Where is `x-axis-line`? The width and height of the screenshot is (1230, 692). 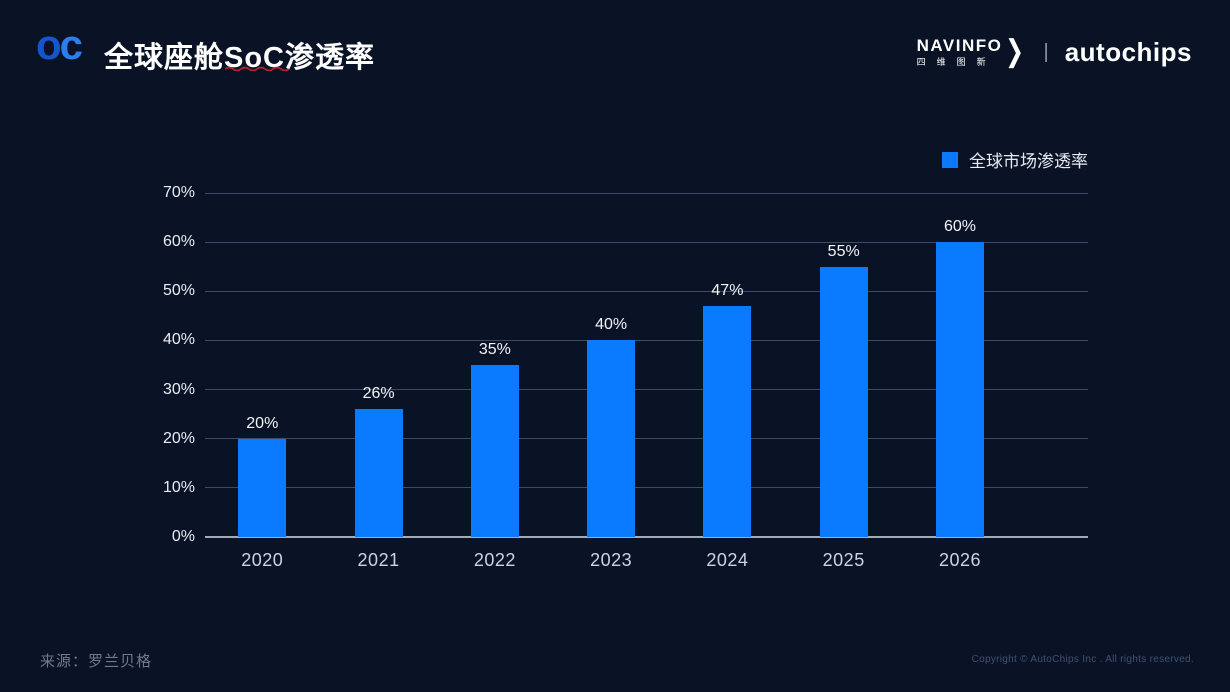 x-axis-line is located at coordinates (646, 537).